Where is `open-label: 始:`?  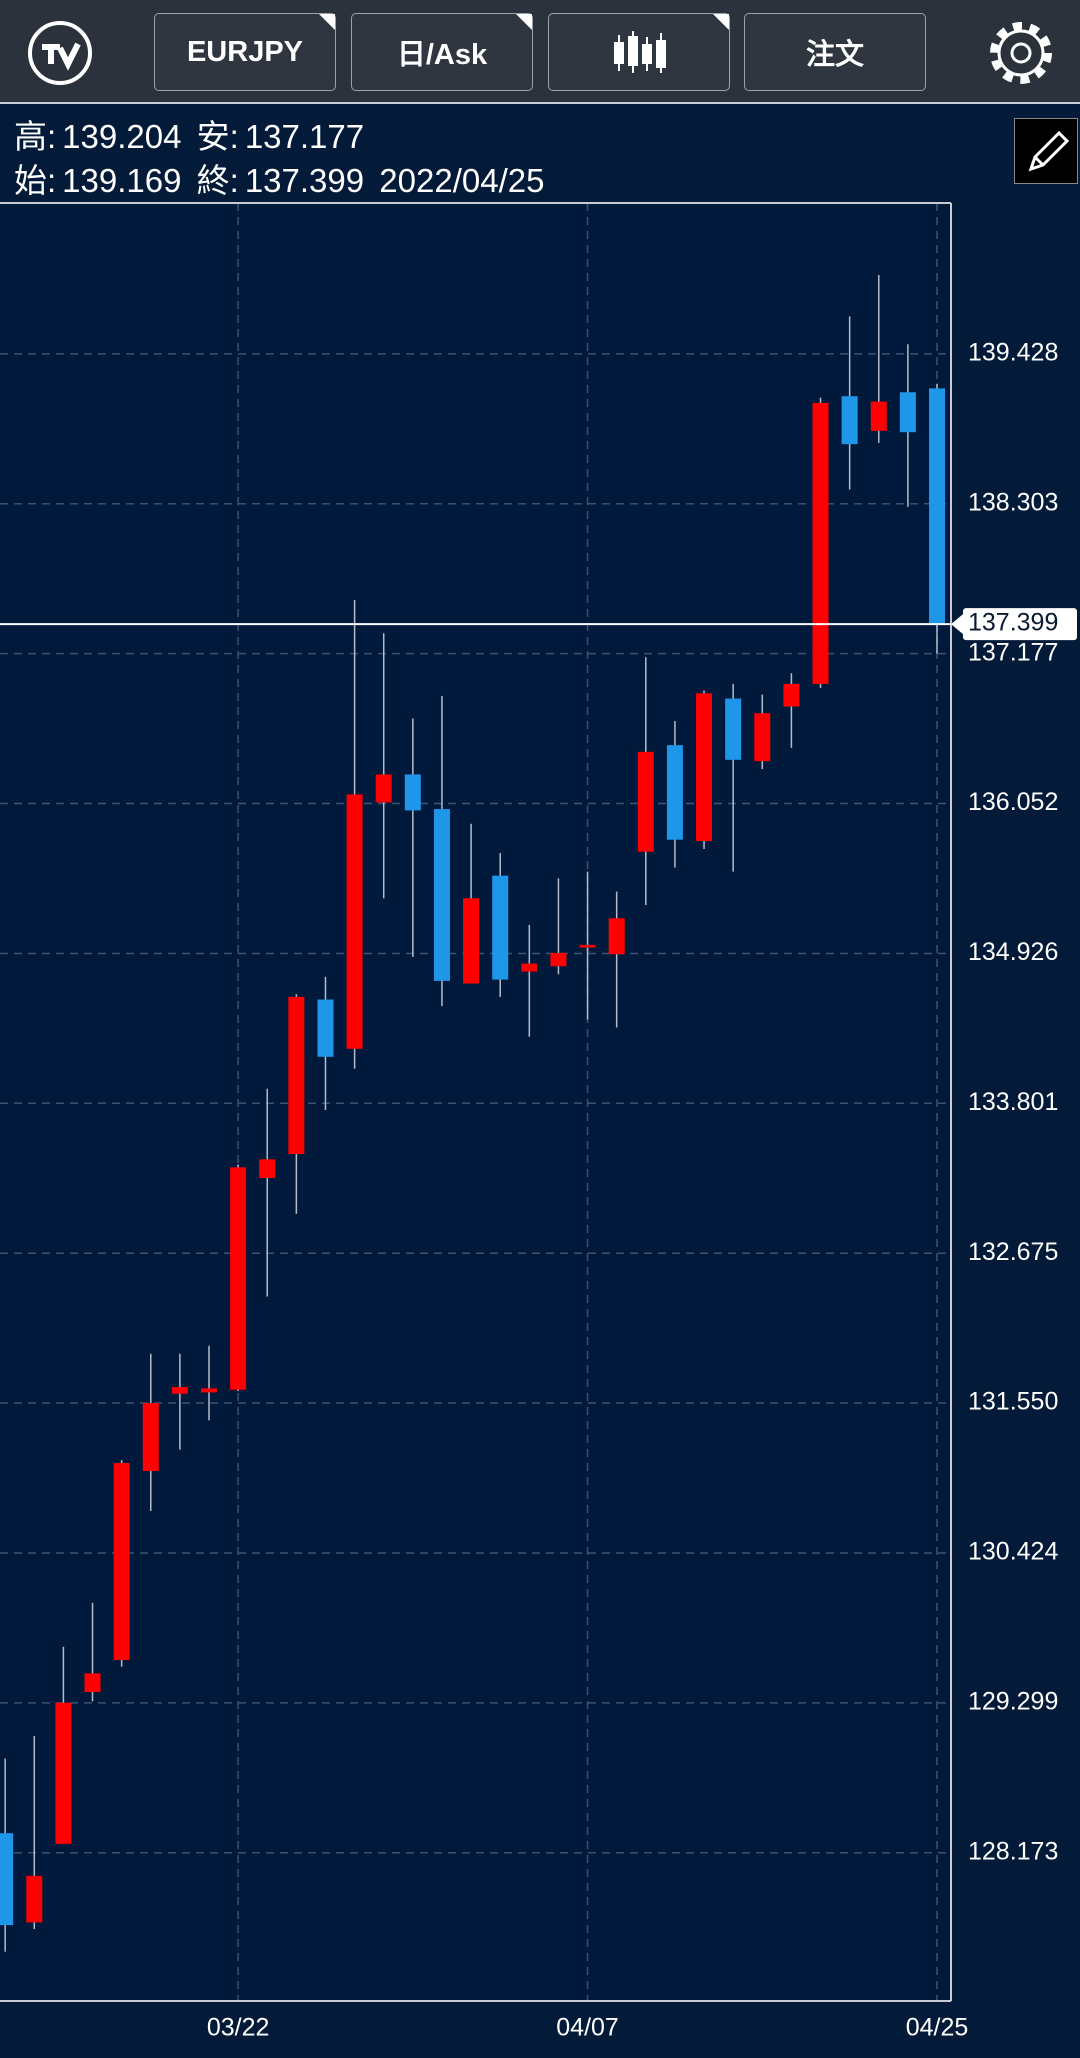
open-label: 始: is located at coordinates (35, 180).